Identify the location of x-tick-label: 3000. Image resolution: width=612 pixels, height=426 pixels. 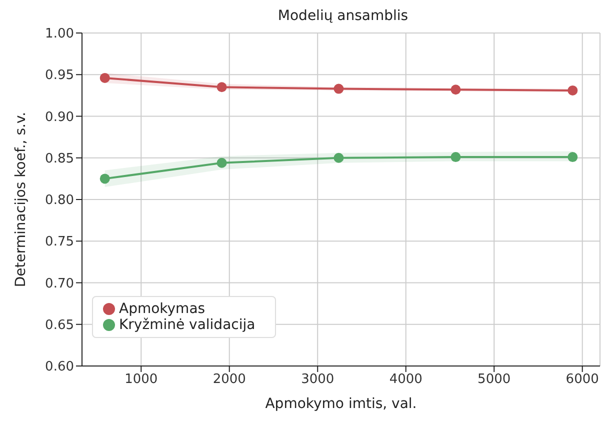
(317, 380).